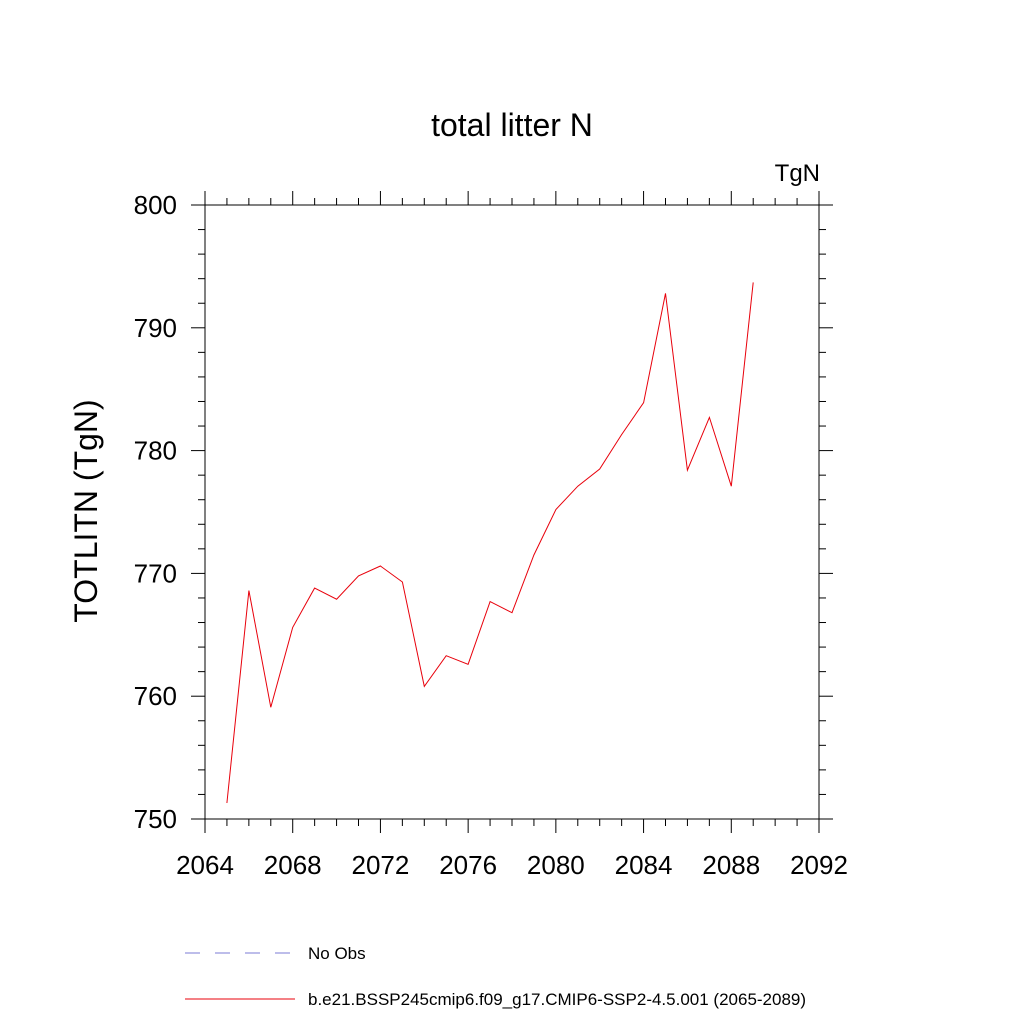 This screenshot has height=1024, width=1024. Describe the element at coordinates (155, 573) in the screenshot. I see `y-tick-label: 770` at that location.